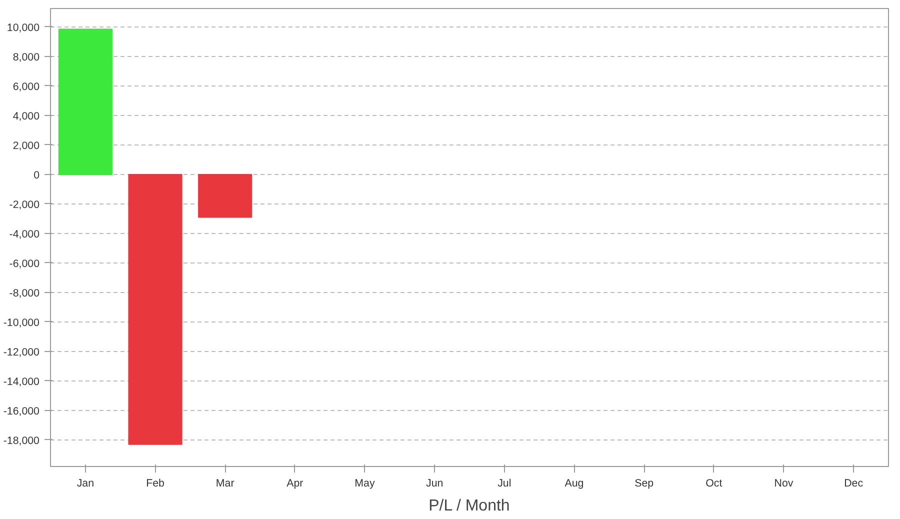 The image size is (900, 519). I want to click on y-tick-label: 2,000, so click(26, 146).